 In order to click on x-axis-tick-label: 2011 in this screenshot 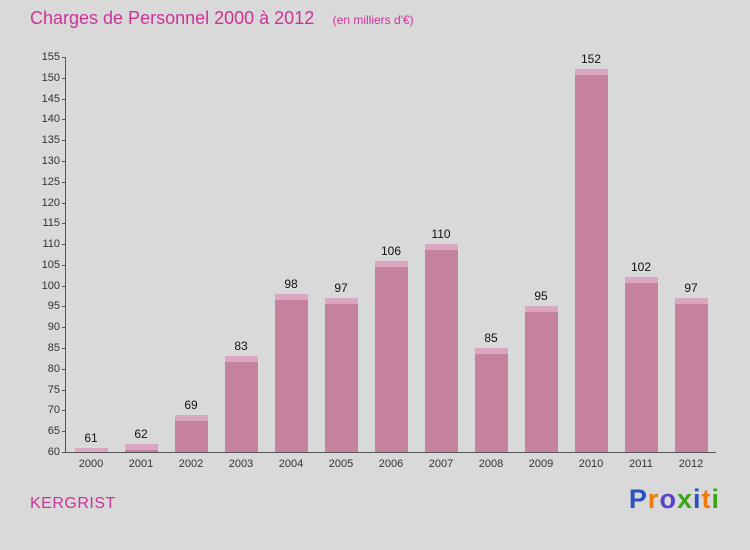, I will do `click(641, 464)`.